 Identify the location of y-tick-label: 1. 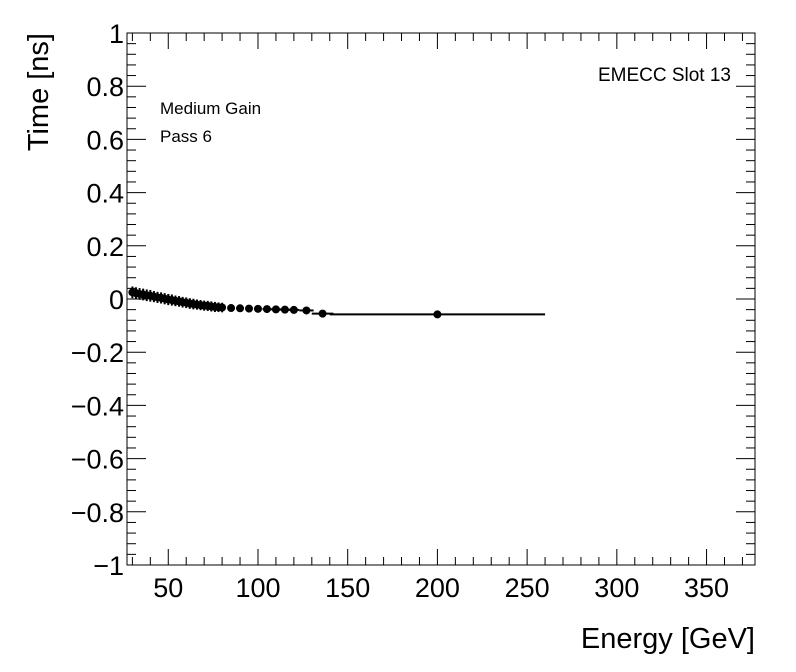
(116, 34).